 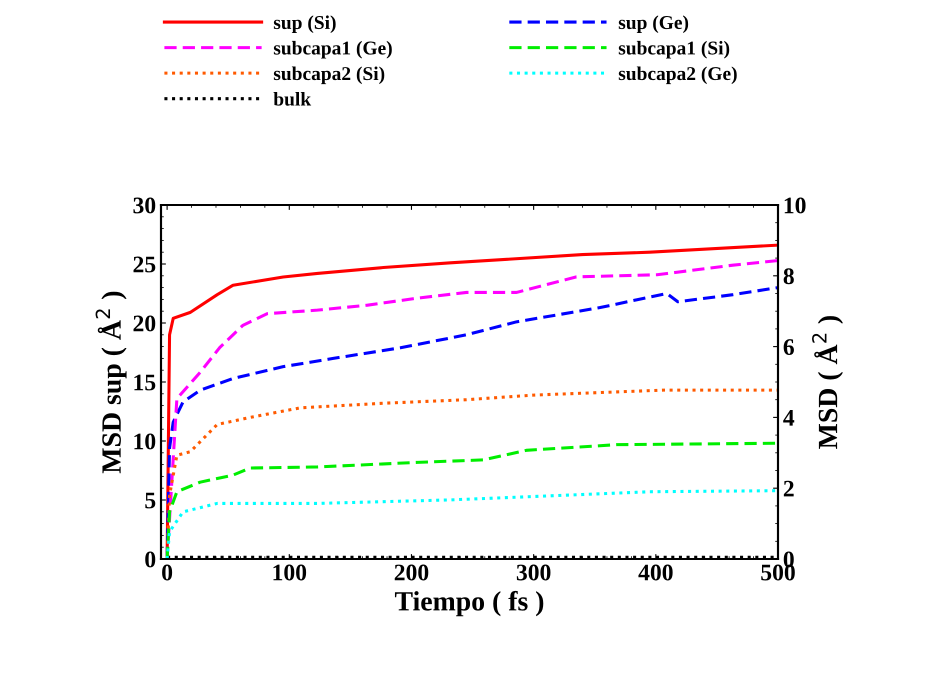 What do you see at coordinates (788, 418) in the screenshot?
I see `y2-tick-label: 4` at bounding box center [788, 418].